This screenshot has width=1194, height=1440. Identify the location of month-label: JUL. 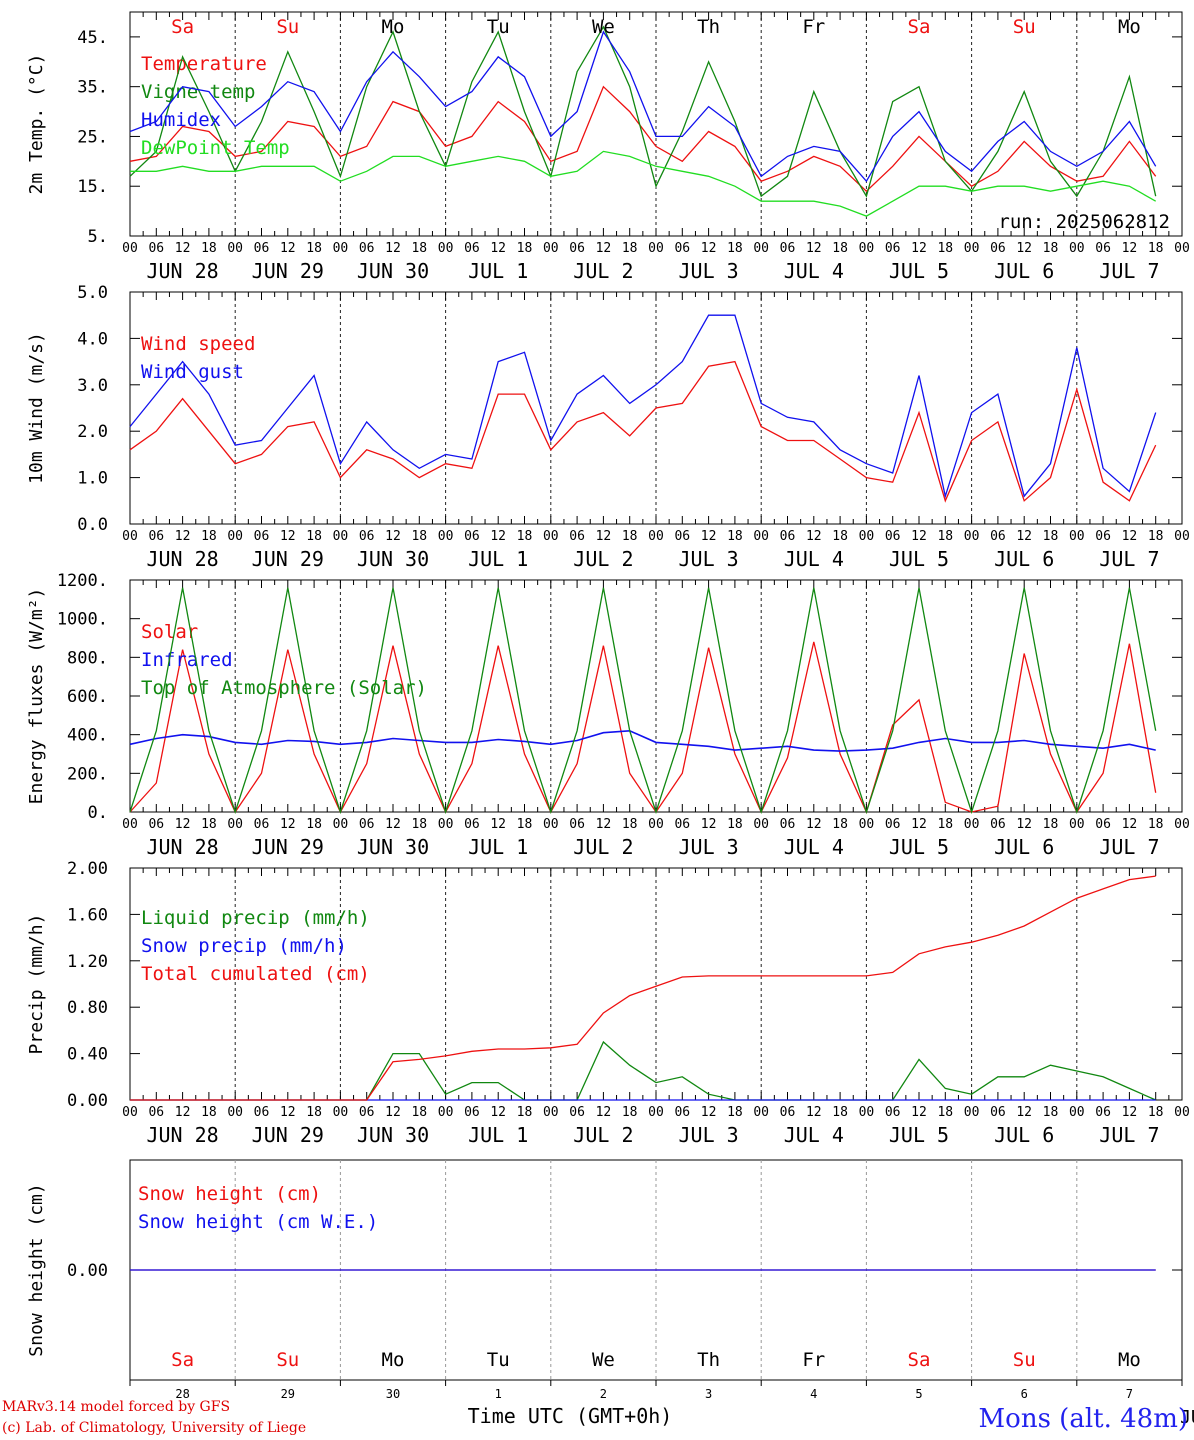
(1187, 1417).